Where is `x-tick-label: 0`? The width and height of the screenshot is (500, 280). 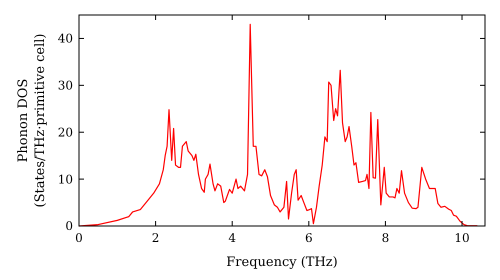
x-tick-label: 0 is located at coordinates (79, 238).